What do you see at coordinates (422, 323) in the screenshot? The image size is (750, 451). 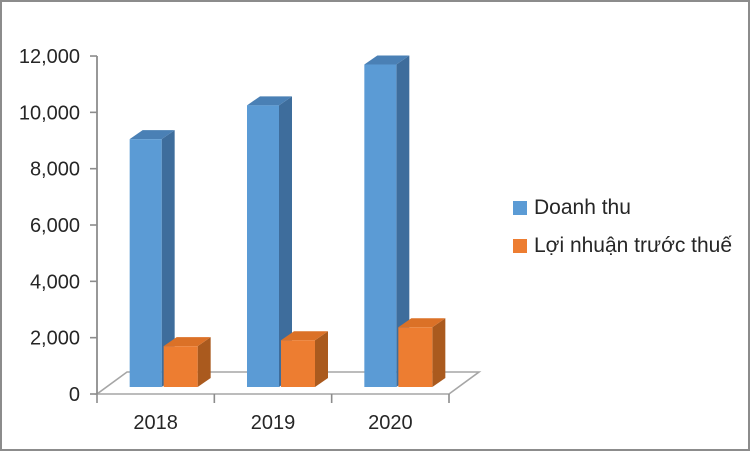 I see `bar-loi-nhuan-2020-top` at bounding box center [422, 323].